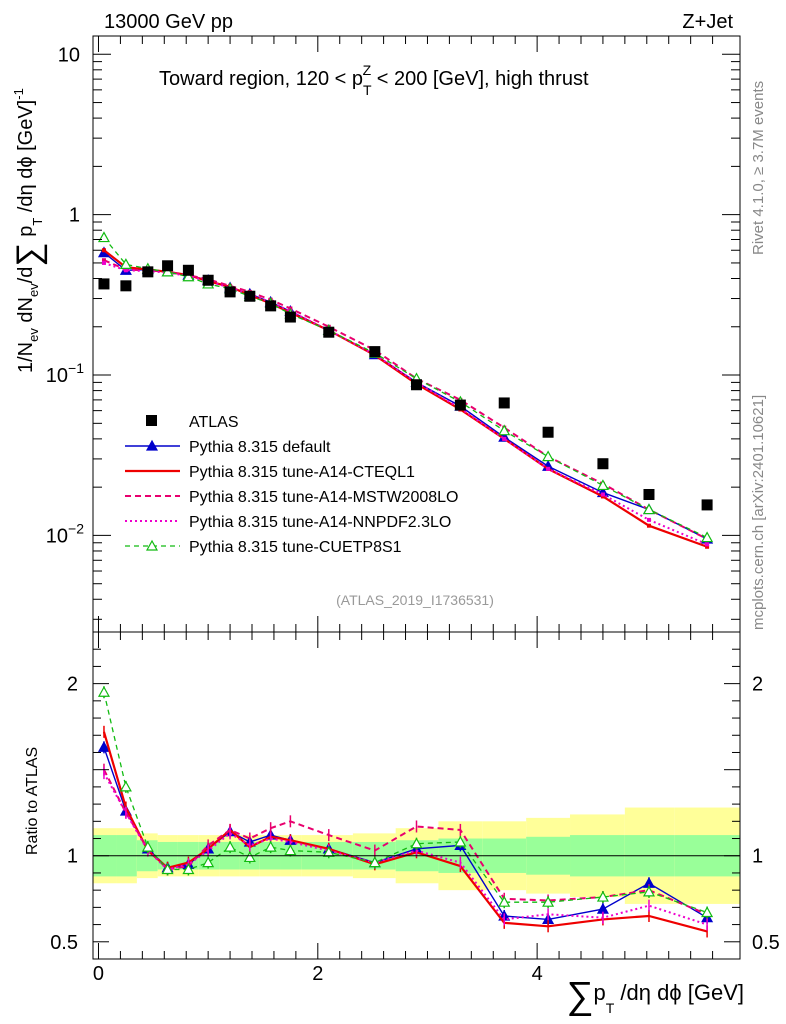 This screenshot has height=1024, width=786. I want to click on x-tick-label: 0, so click(98, 974).